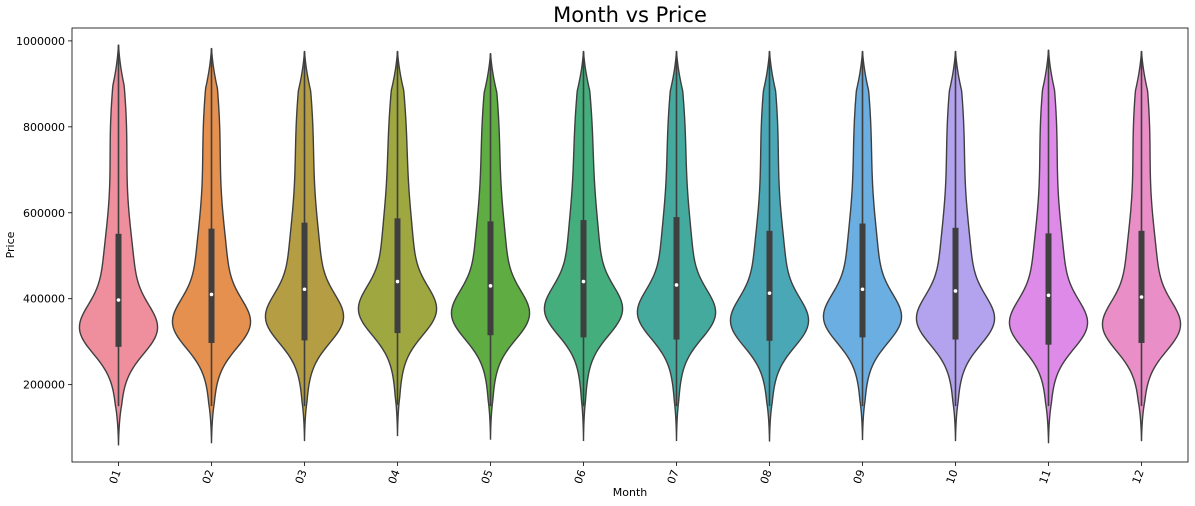 This screenshot has height=506, width=1195. What do you see at coordinates (208, 477) in the screenshot?
I see `x-tick-label: 02` at bounding box center [208, 477].